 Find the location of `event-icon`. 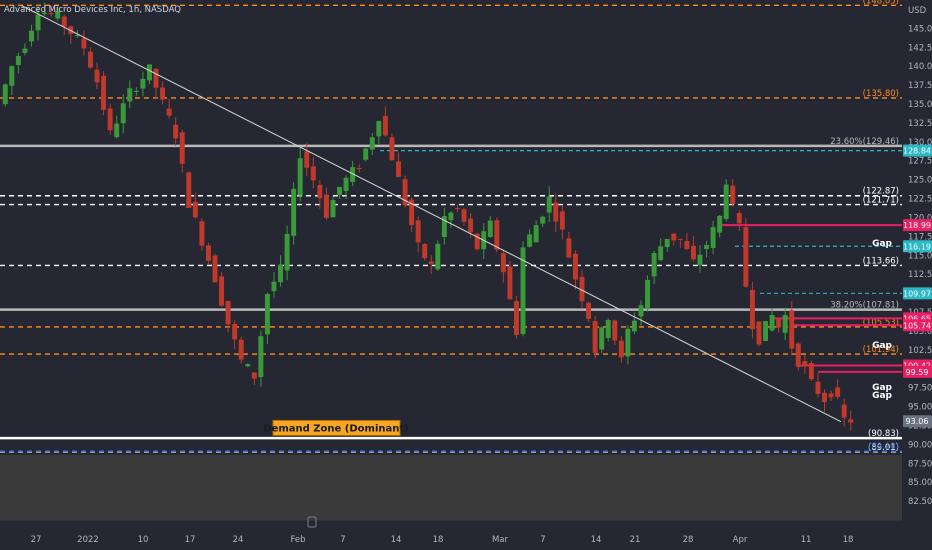

event-icon is located at coordinates (312, 522).